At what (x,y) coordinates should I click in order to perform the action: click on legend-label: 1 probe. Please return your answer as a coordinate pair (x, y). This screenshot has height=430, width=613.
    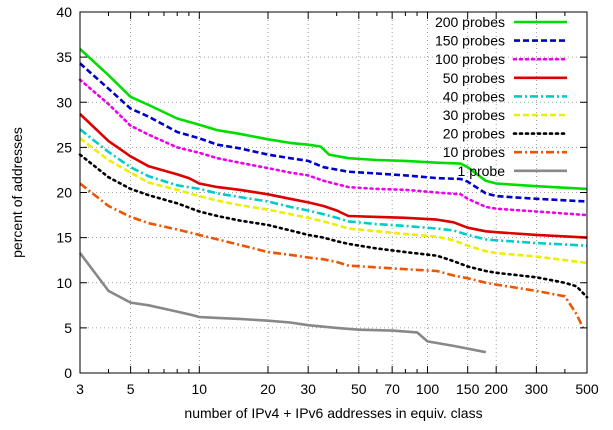
    Looking at the image, I should click on (482, 171).